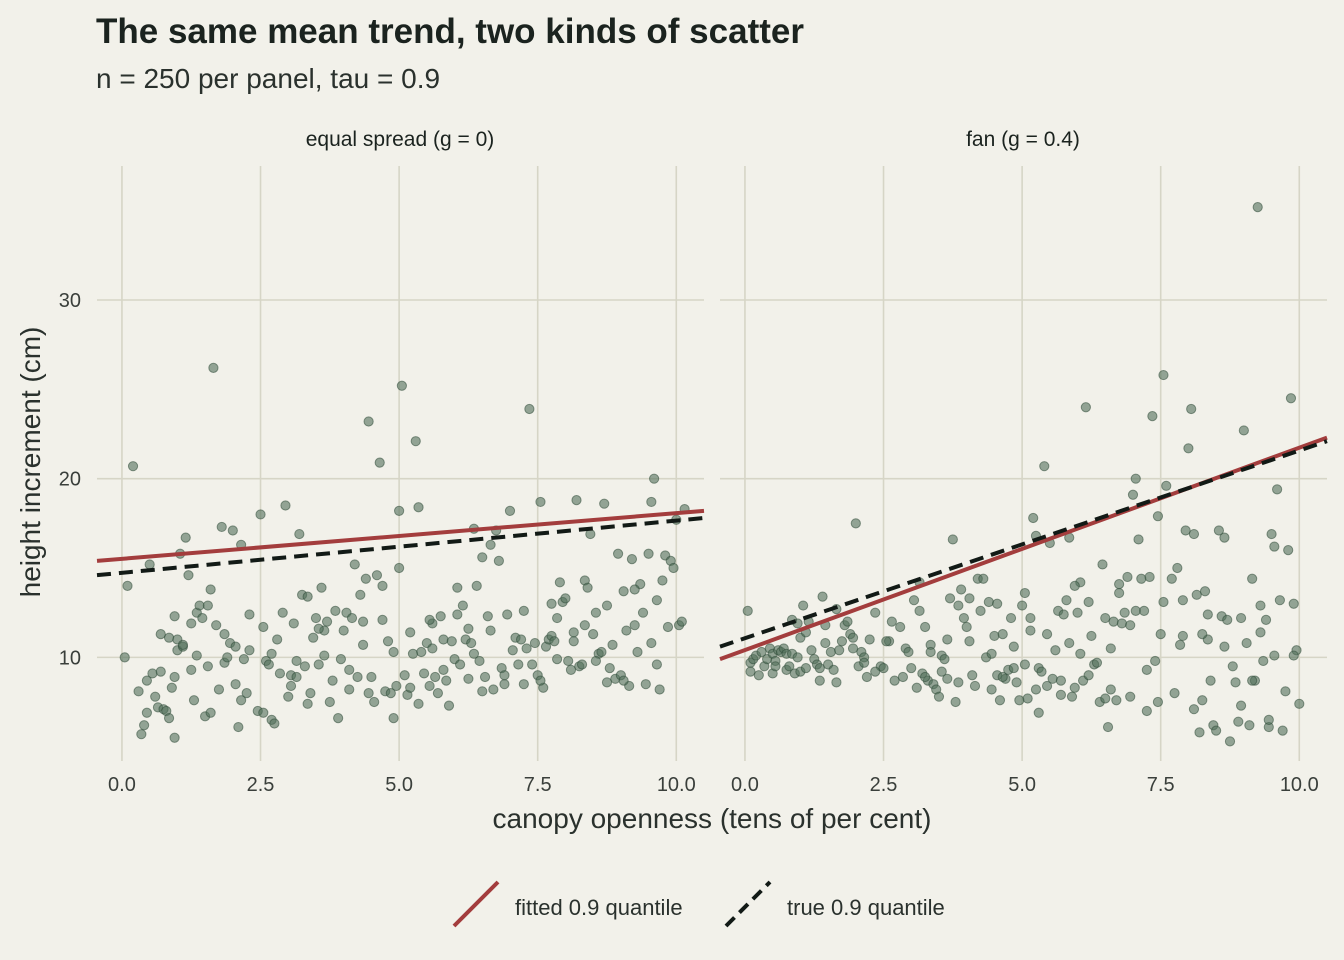 The width and height of the screenshot is (1344, 960). Describe the element at coordinates (1023, 139) in the screenshot. I see `panel-strip-label-fan: fan (g = 0.4)` at that location.